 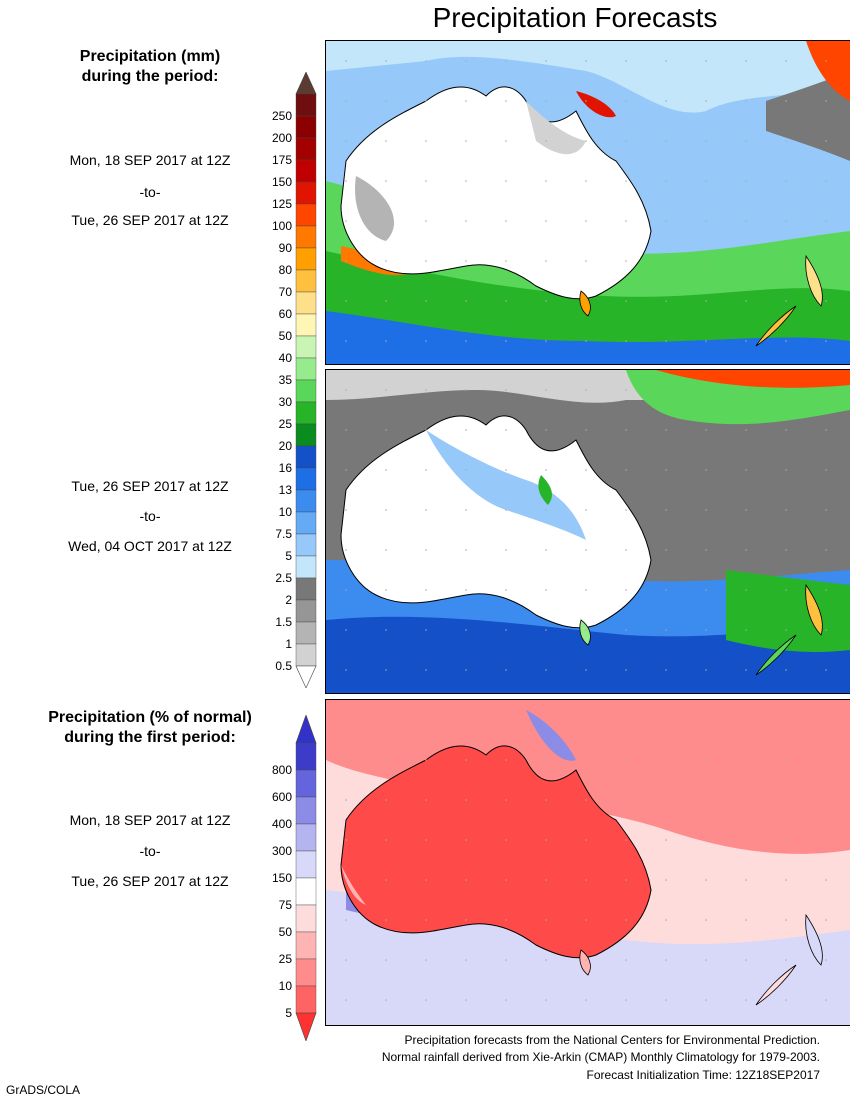 I want to click on percent-heading-line1: Precipitation (% of normal), so click(x=150, y=717).